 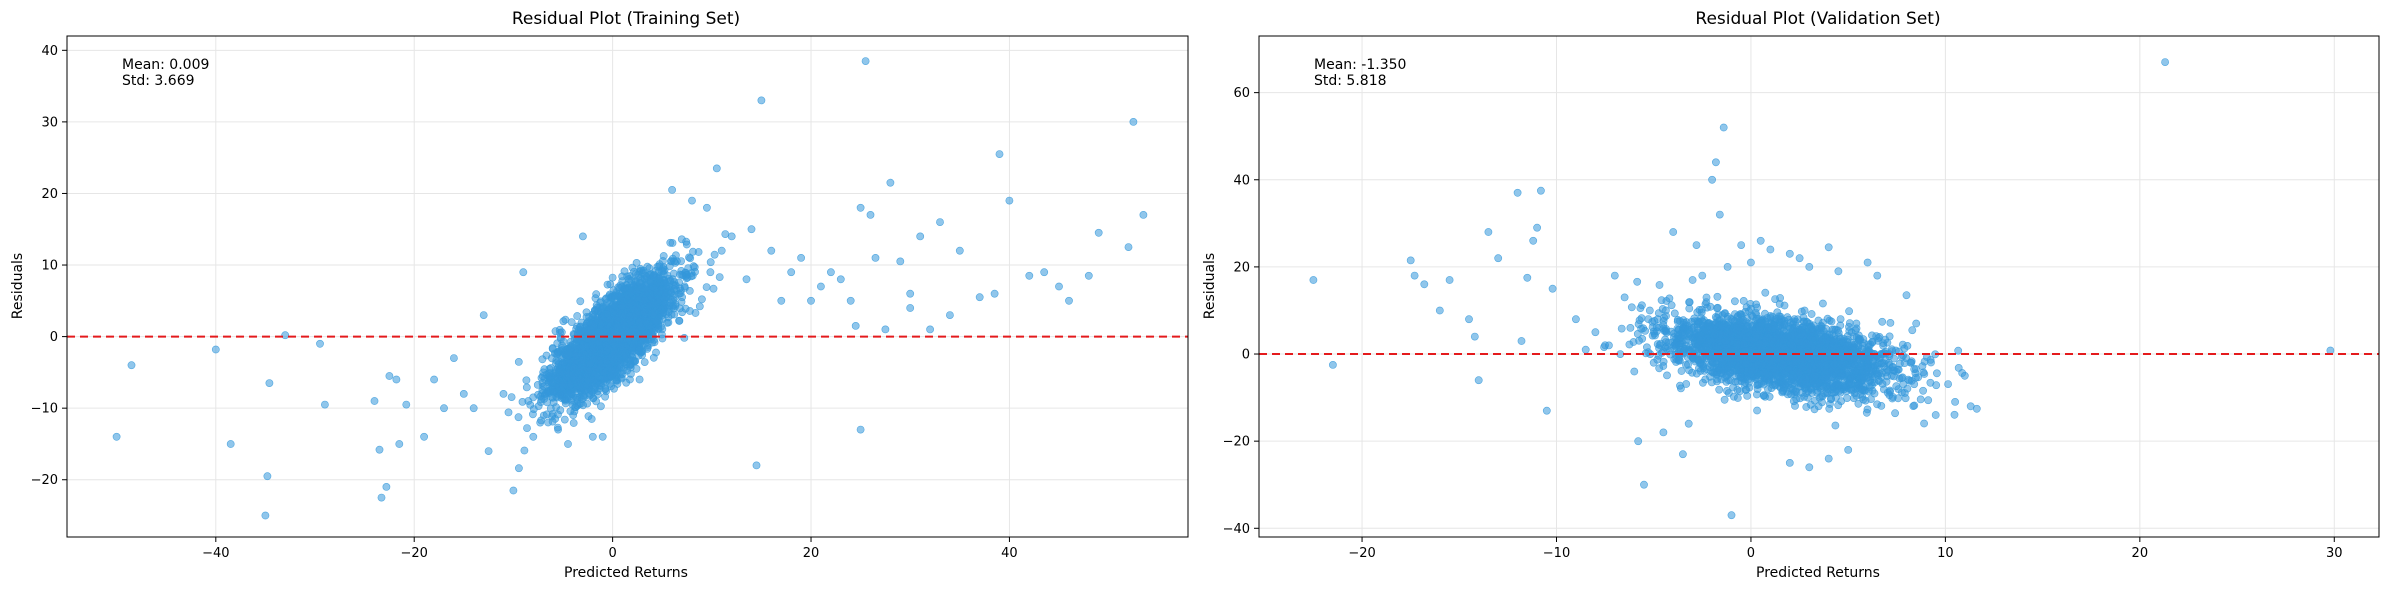 What do you see at coordinates (626, 573) in the screenshot?
I see `training-x-axis-label: Predicted Returns` at bounding box center [626, 573].